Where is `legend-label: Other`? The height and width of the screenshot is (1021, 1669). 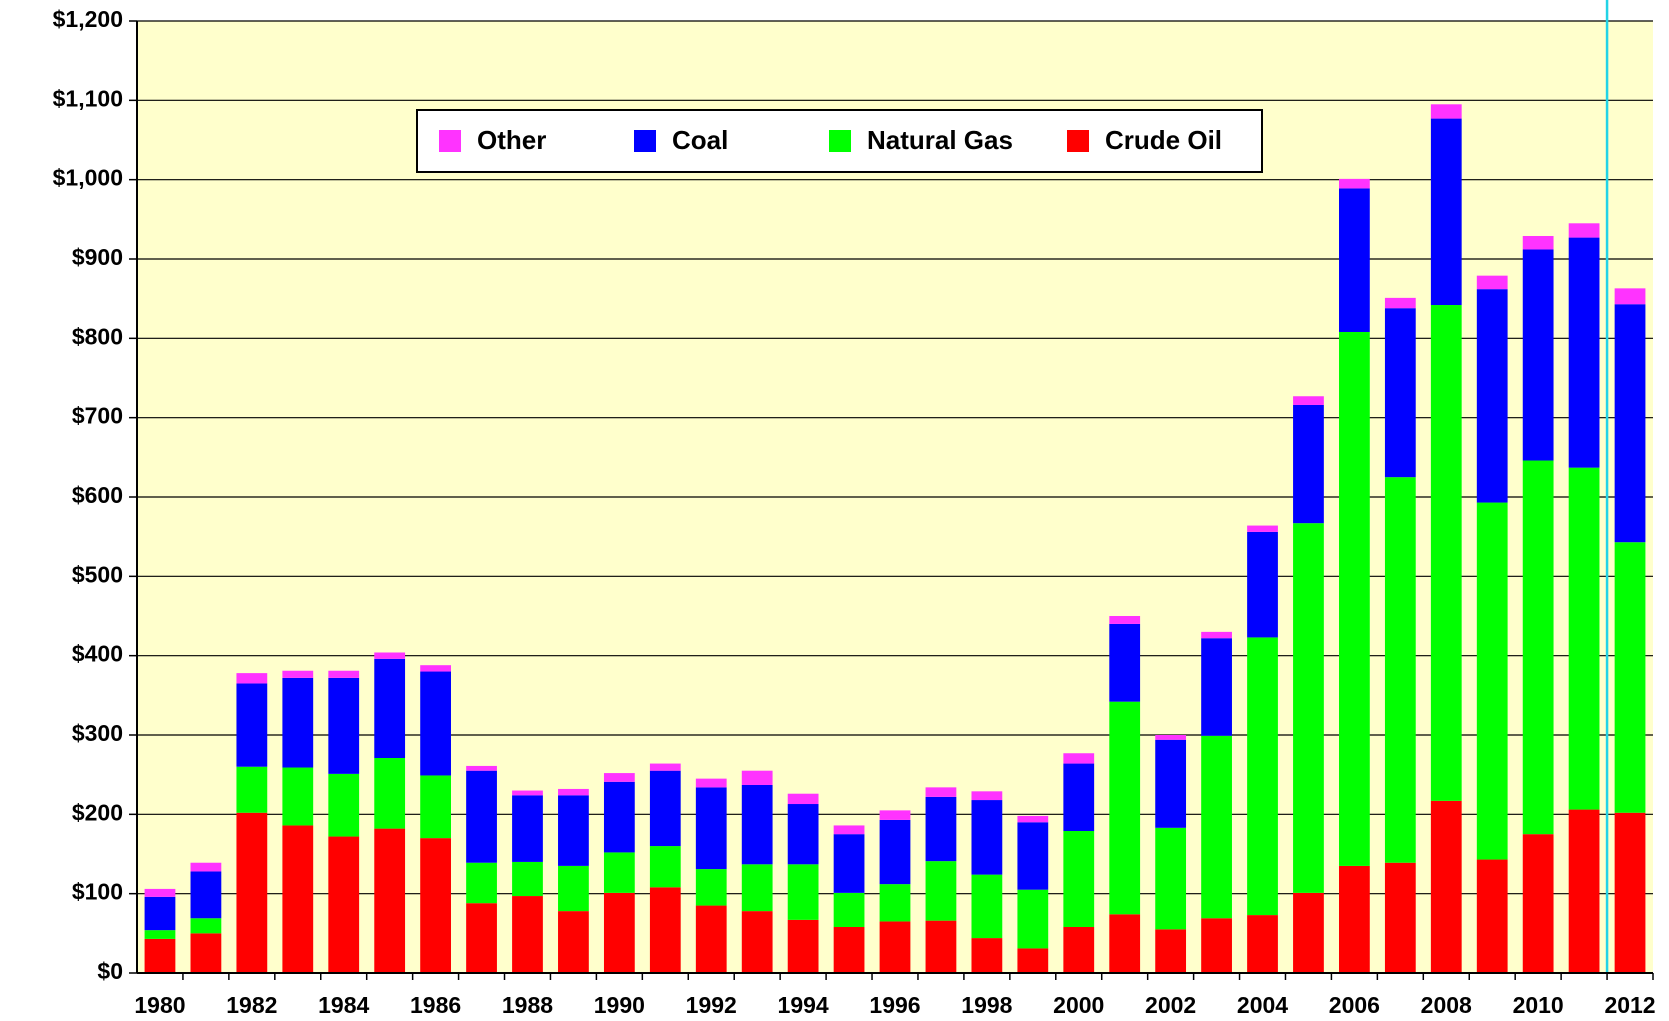
legend-label: Other is located at coordinates (511, 140).